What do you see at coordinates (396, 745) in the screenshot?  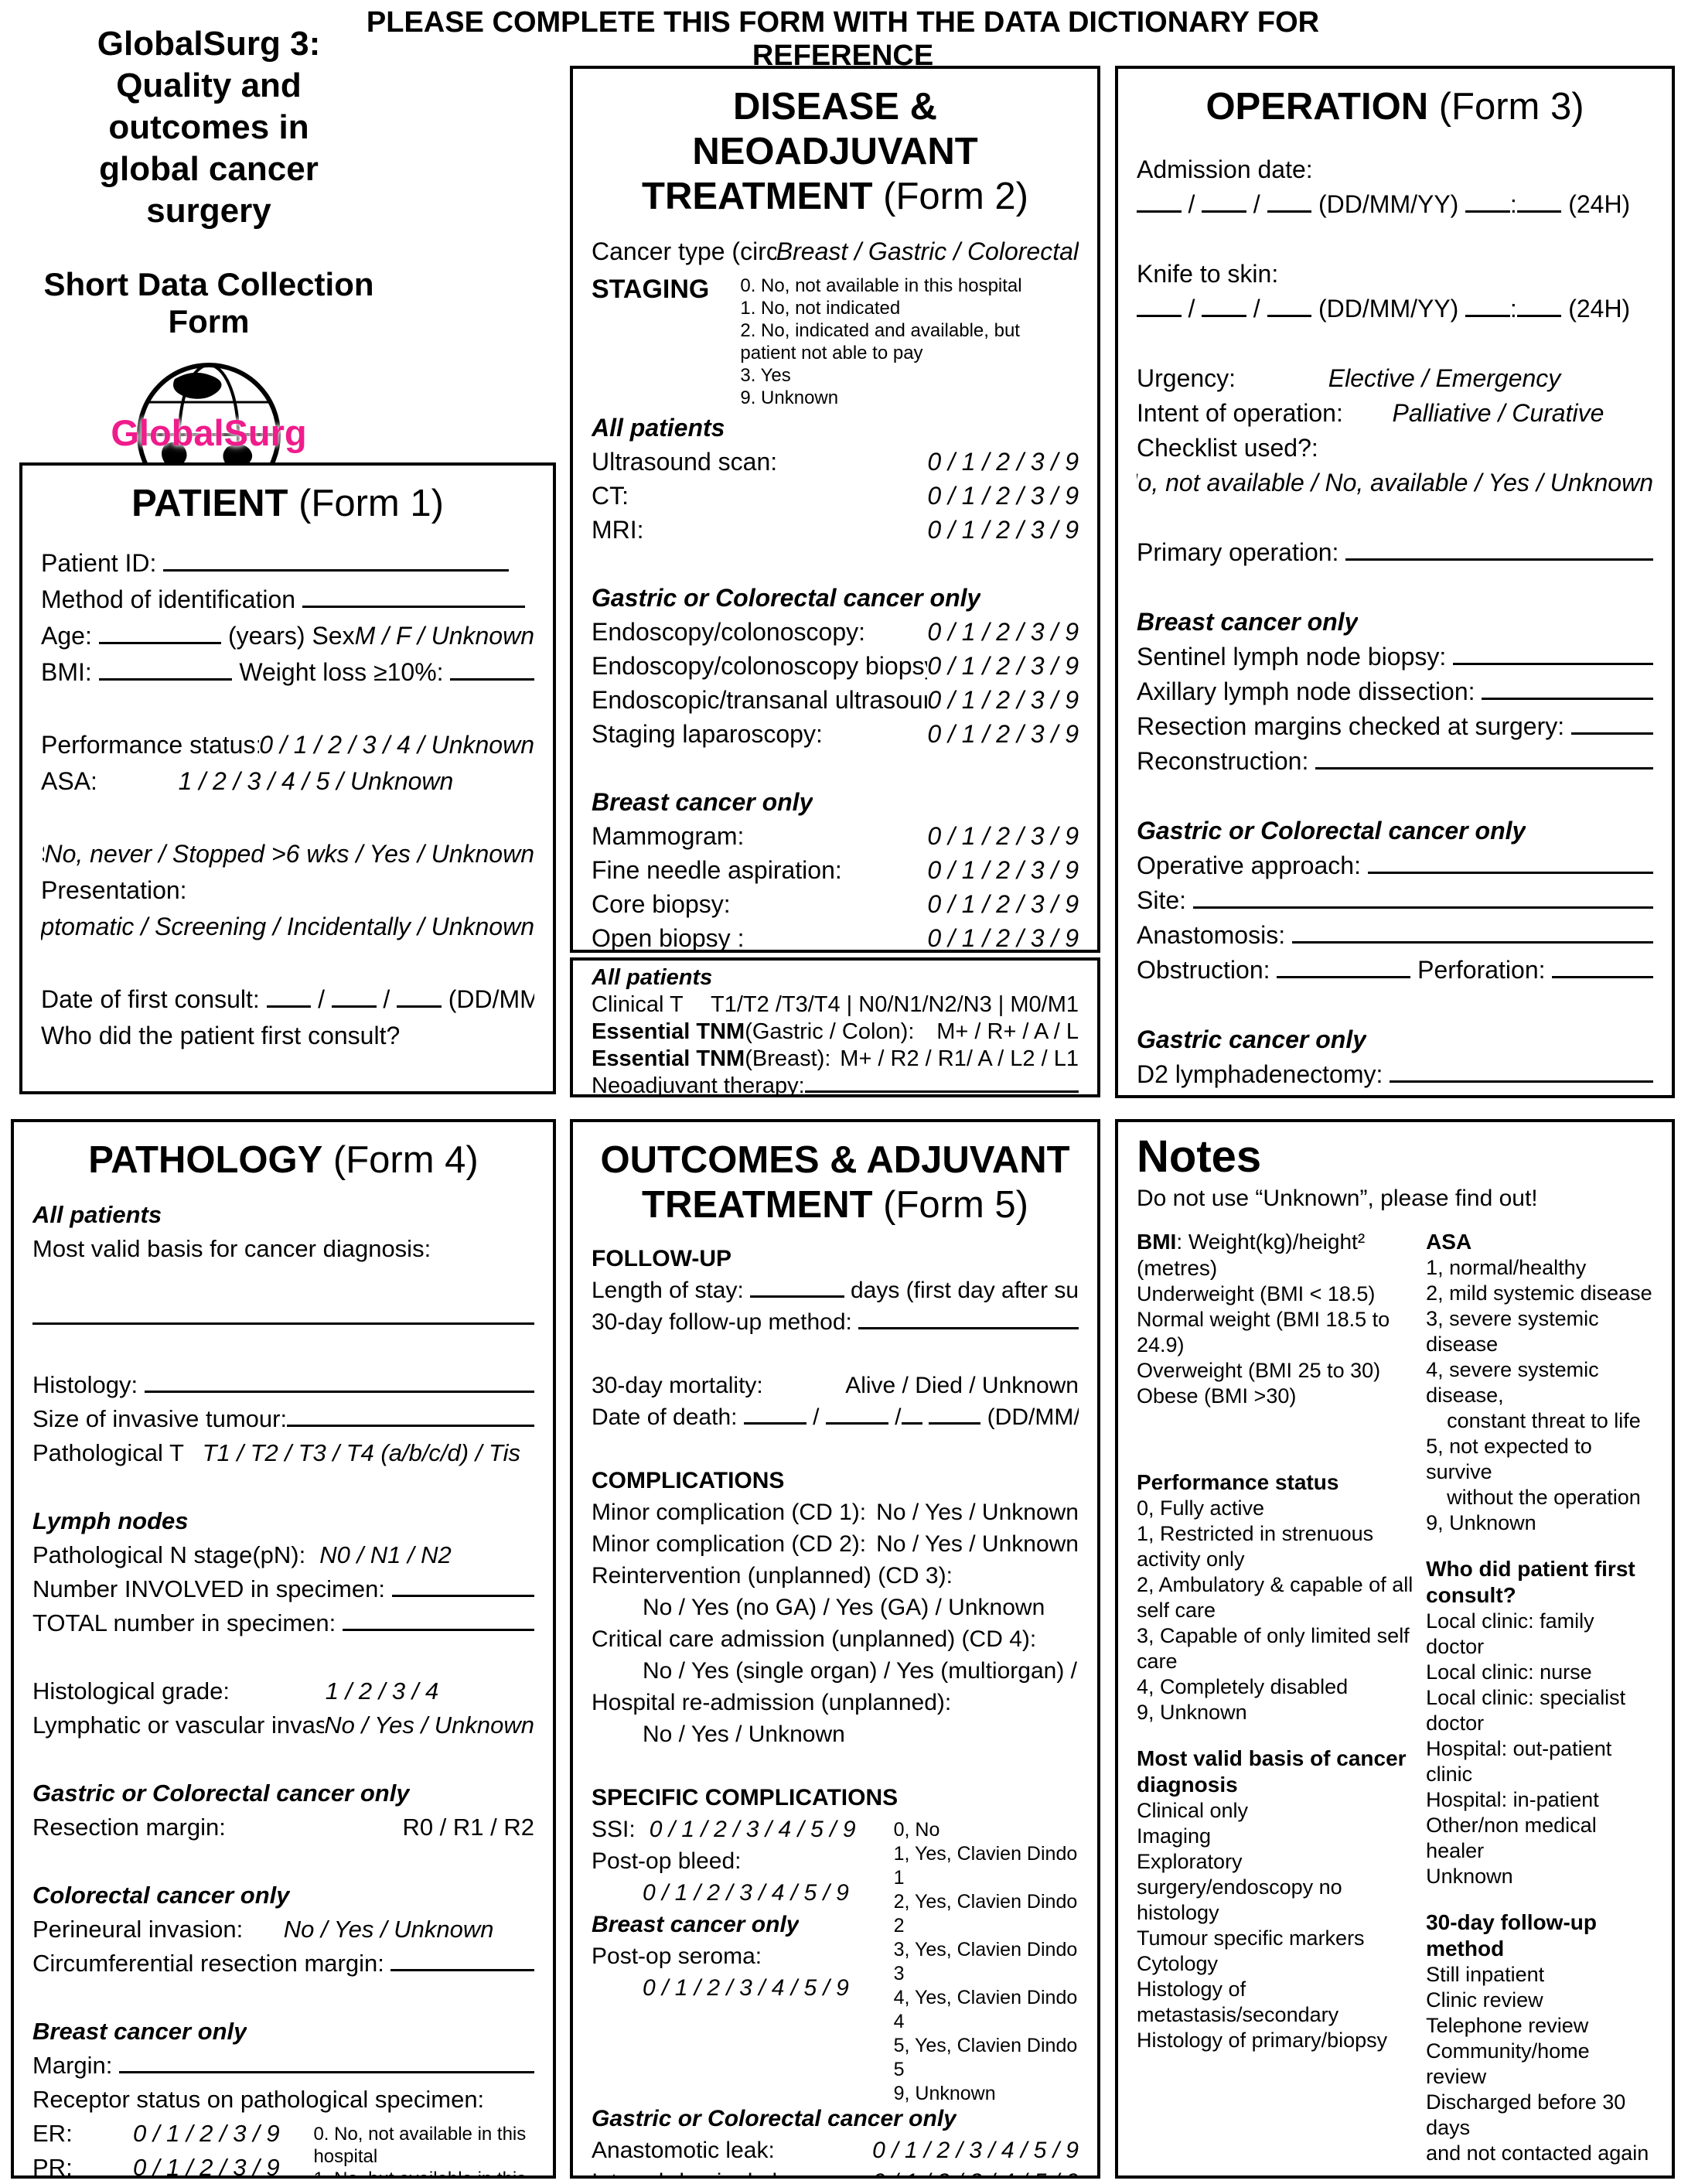 I see `row-options: 0 / 1 / 2 / 3 / 4 / Unknown` at bounding box center [396, 745].